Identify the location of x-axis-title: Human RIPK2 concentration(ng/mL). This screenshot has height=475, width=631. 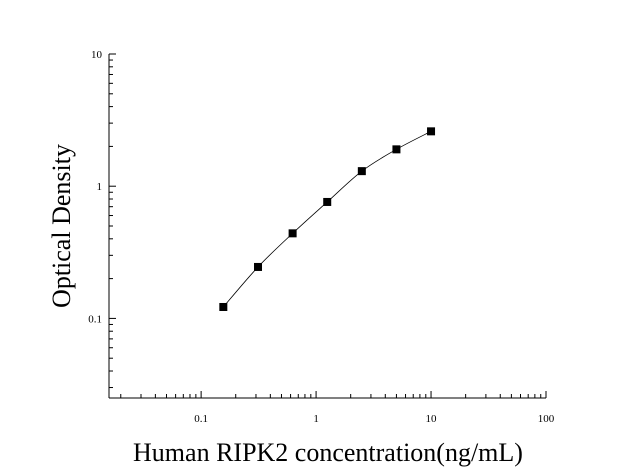
(328, 452).